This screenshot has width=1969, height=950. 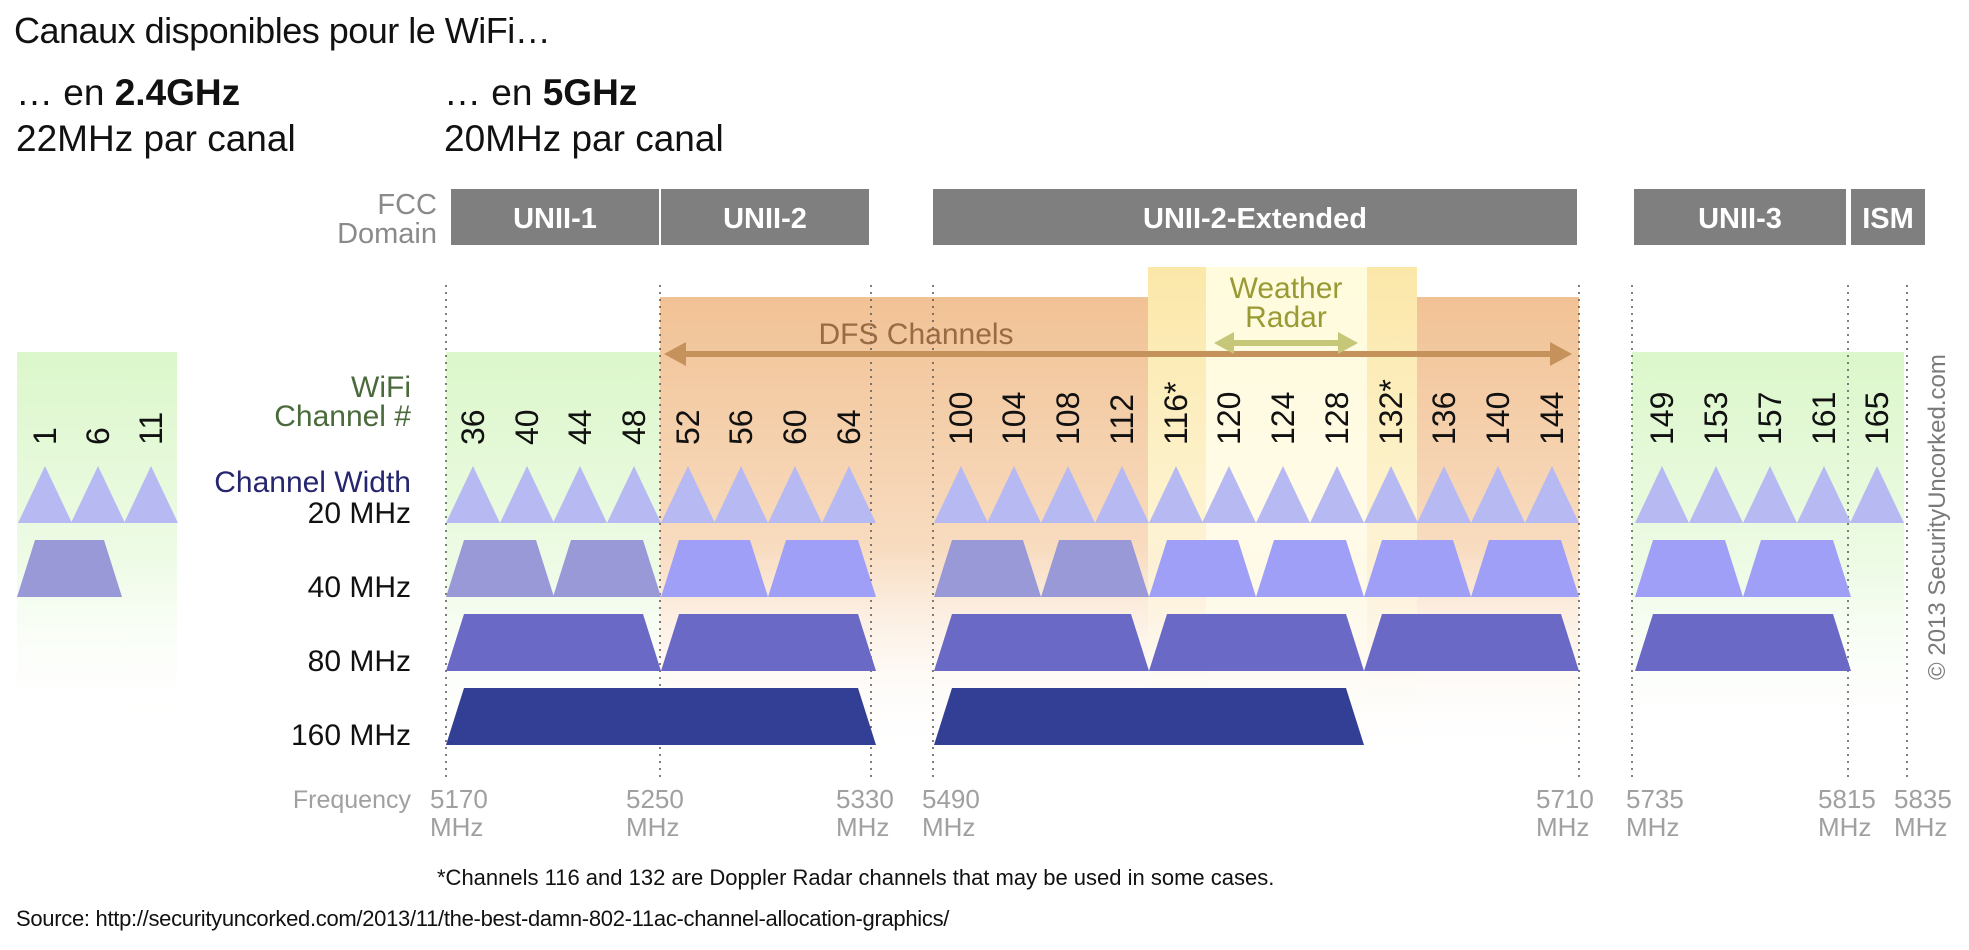 What do you see at coordinates (765, 527) in the screenshot?
I see `zone-dfs-unii2` at bounding box center [765, 527].